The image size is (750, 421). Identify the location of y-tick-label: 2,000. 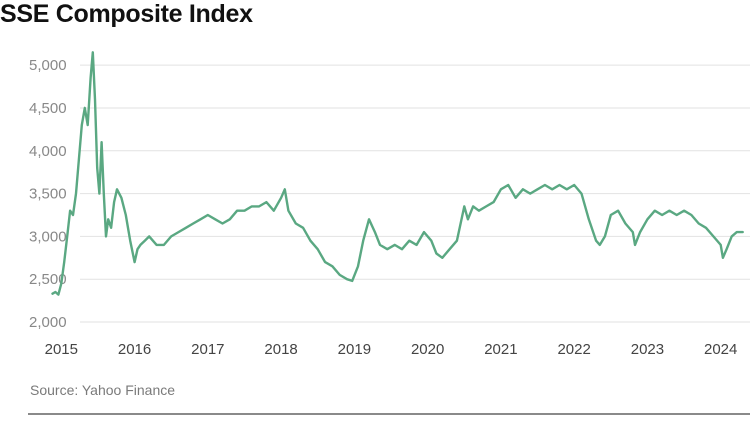
(48, 322).